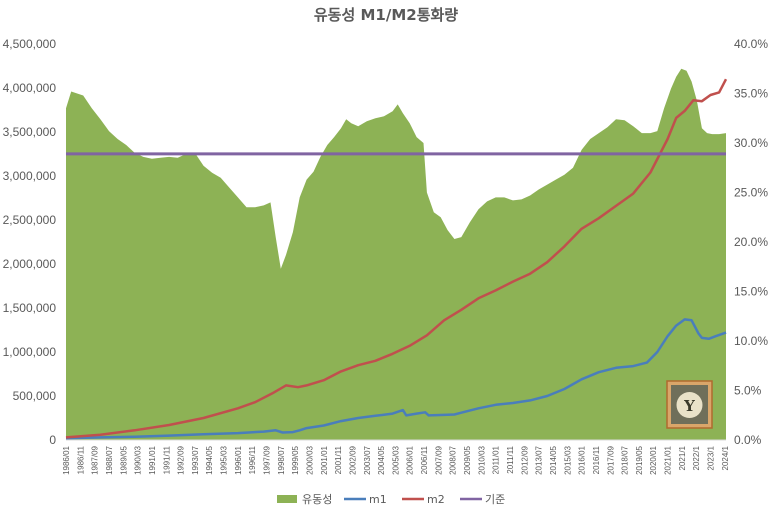  Describe the element at coordinates (181, 459) in the screenshot. I see `x-tick-label: 1992/09` at that location.